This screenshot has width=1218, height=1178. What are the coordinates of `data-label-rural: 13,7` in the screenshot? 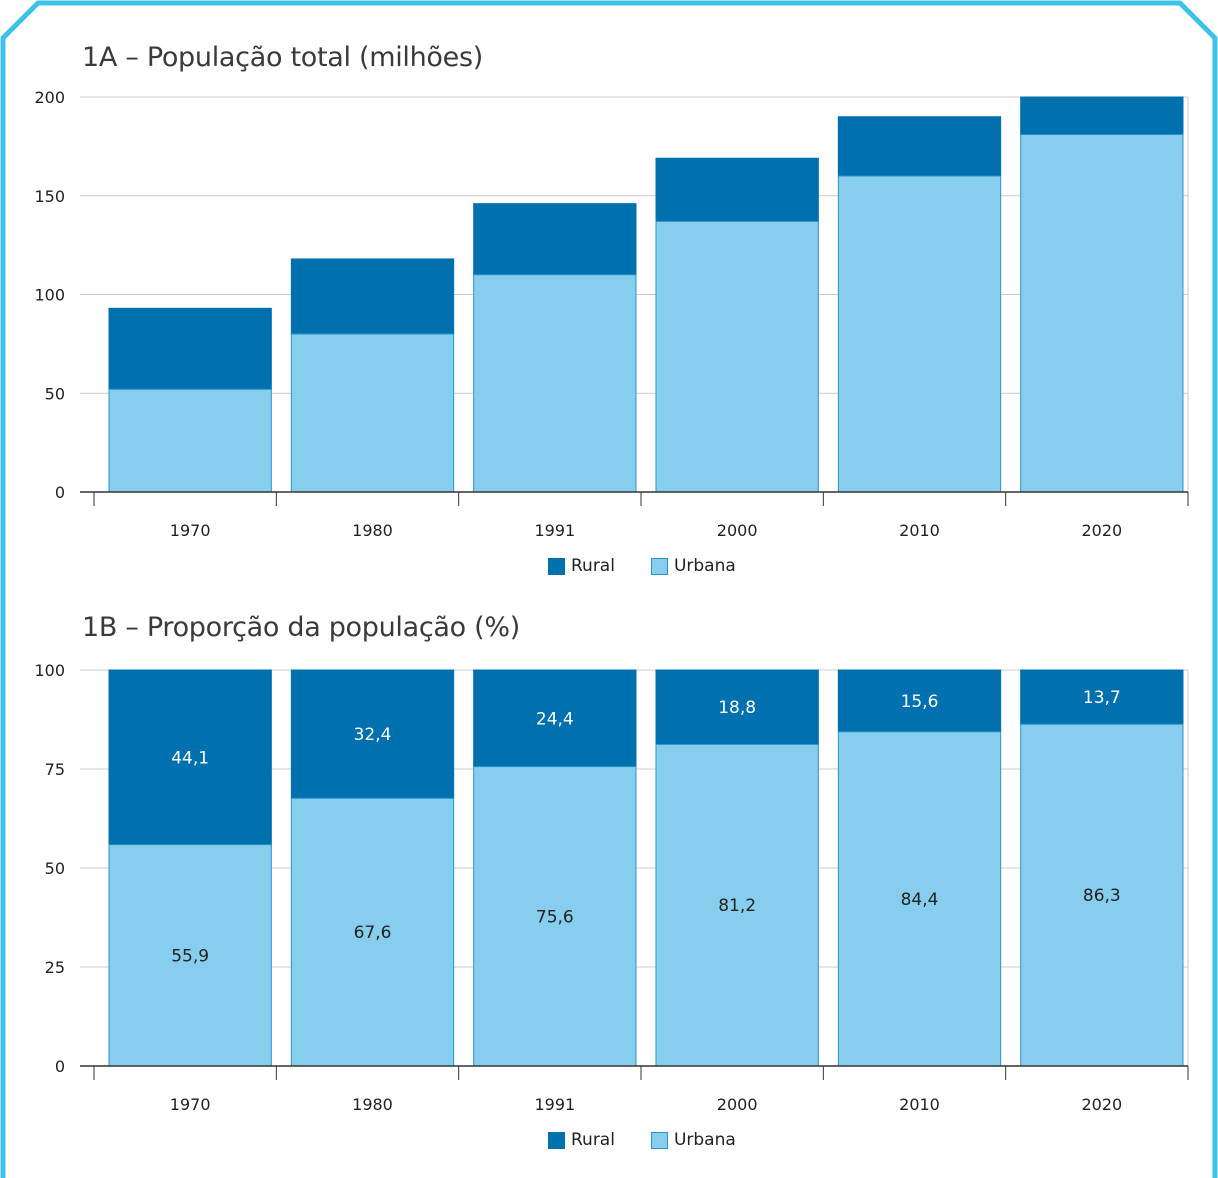 It's located at (1102, 698).